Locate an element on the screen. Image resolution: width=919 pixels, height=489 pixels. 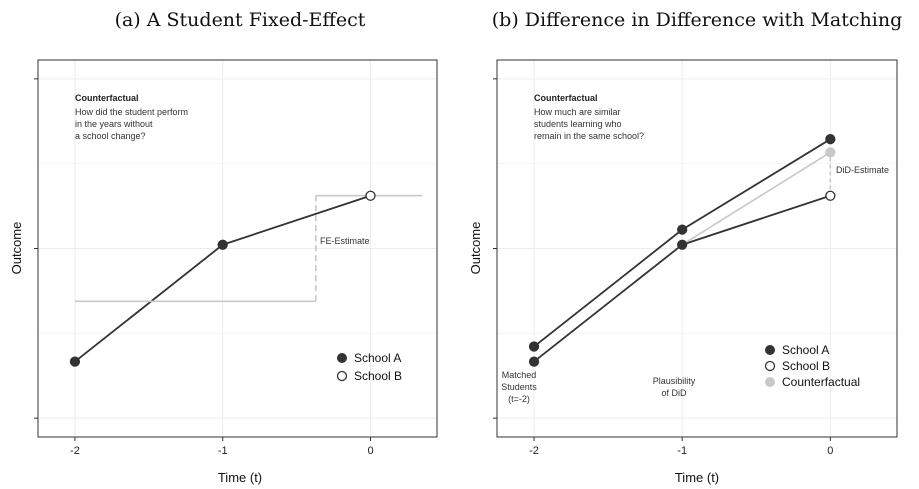
panel-b-note-line: remain in the same school? is located at coordinates (589, 136).